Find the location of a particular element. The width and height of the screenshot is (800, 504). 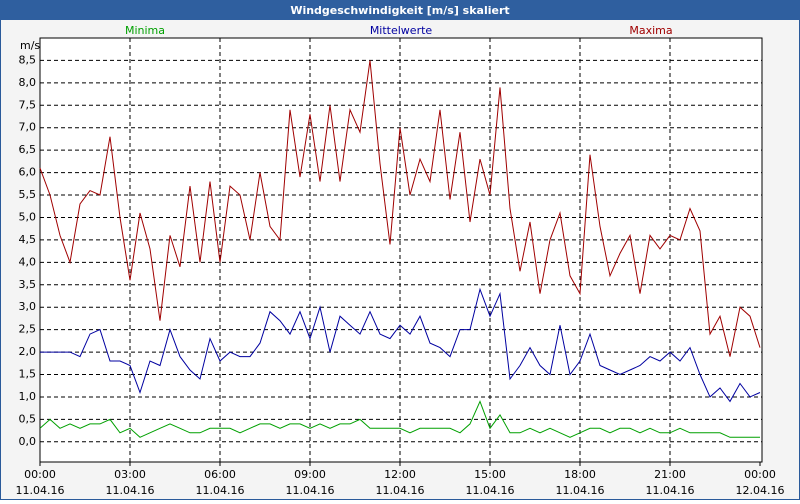

x-tick-label: 09:00 is located at coordinates (310, 474).